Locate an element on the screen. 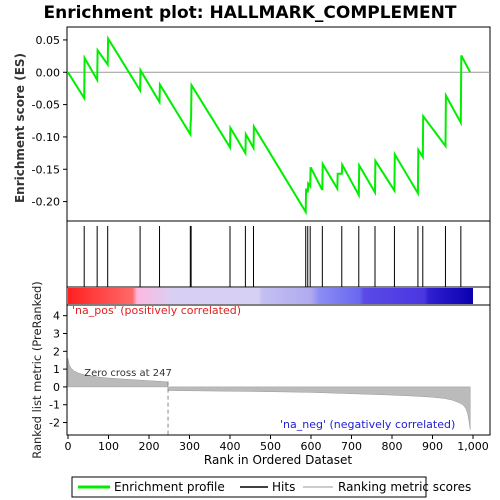 Image resolution: width=500 pixels, height=500 pixels. metric-y-tick-label: 1 is located at coordinates (56, 369).